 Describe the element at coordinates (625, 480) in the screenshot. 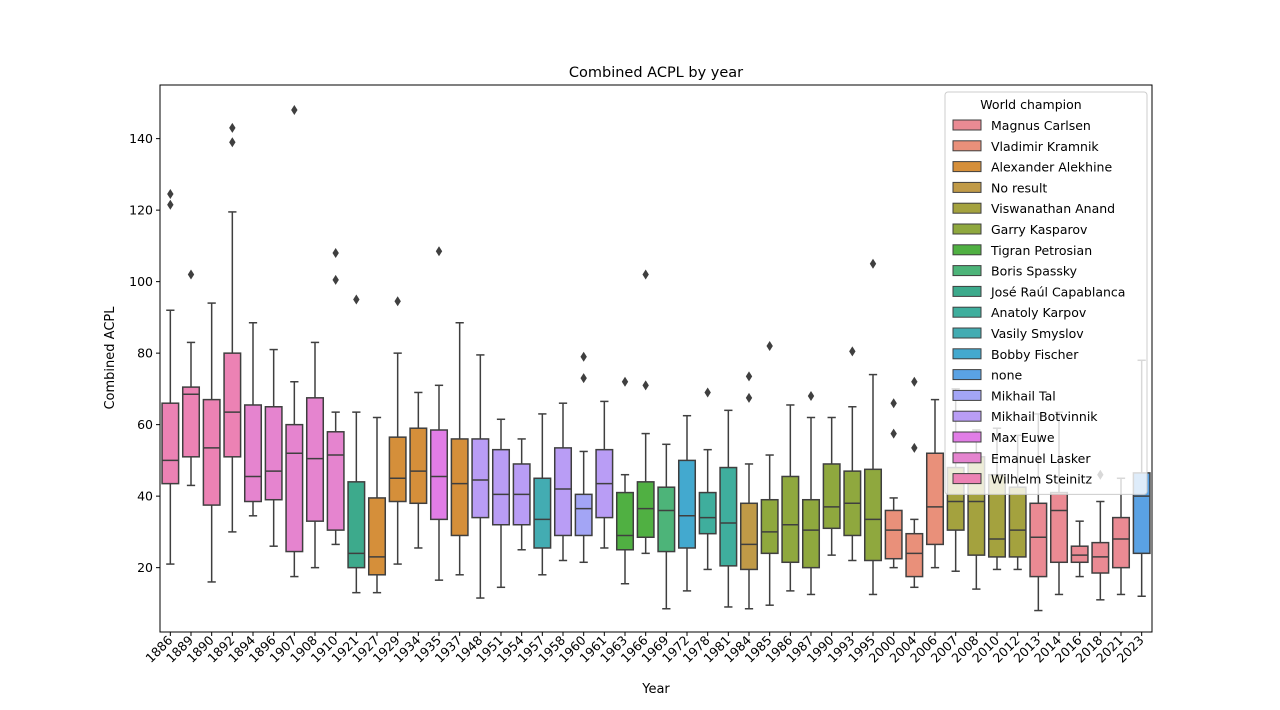

I see `box-1963` at that location.